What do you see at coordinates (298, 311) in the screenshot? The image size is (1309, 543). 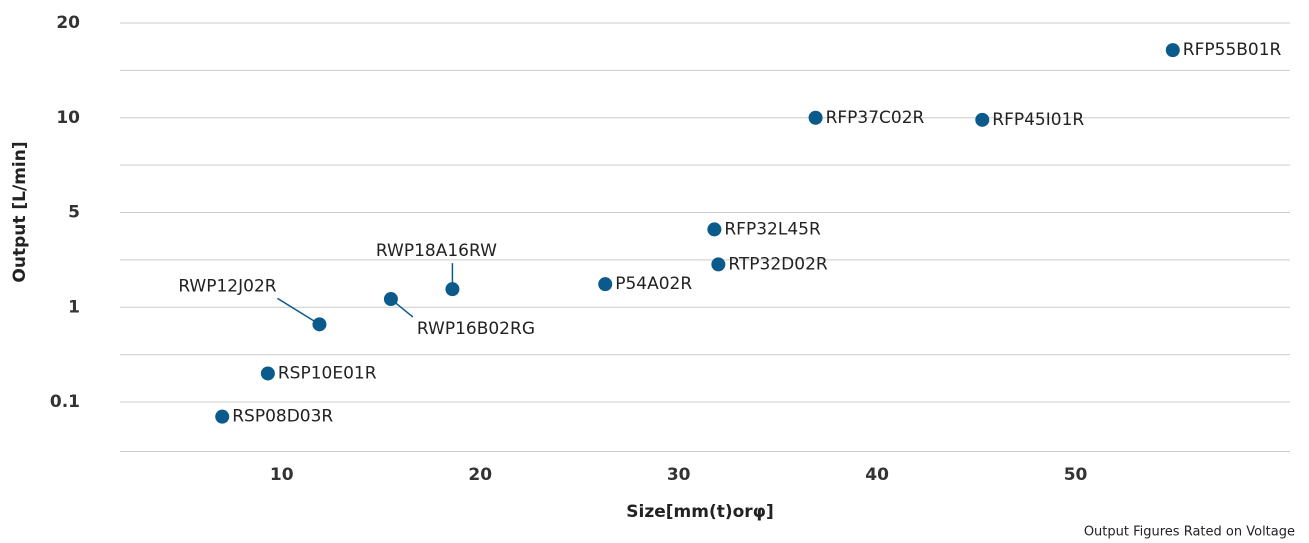 I see `leader-line` at bounding box center [298, 311].